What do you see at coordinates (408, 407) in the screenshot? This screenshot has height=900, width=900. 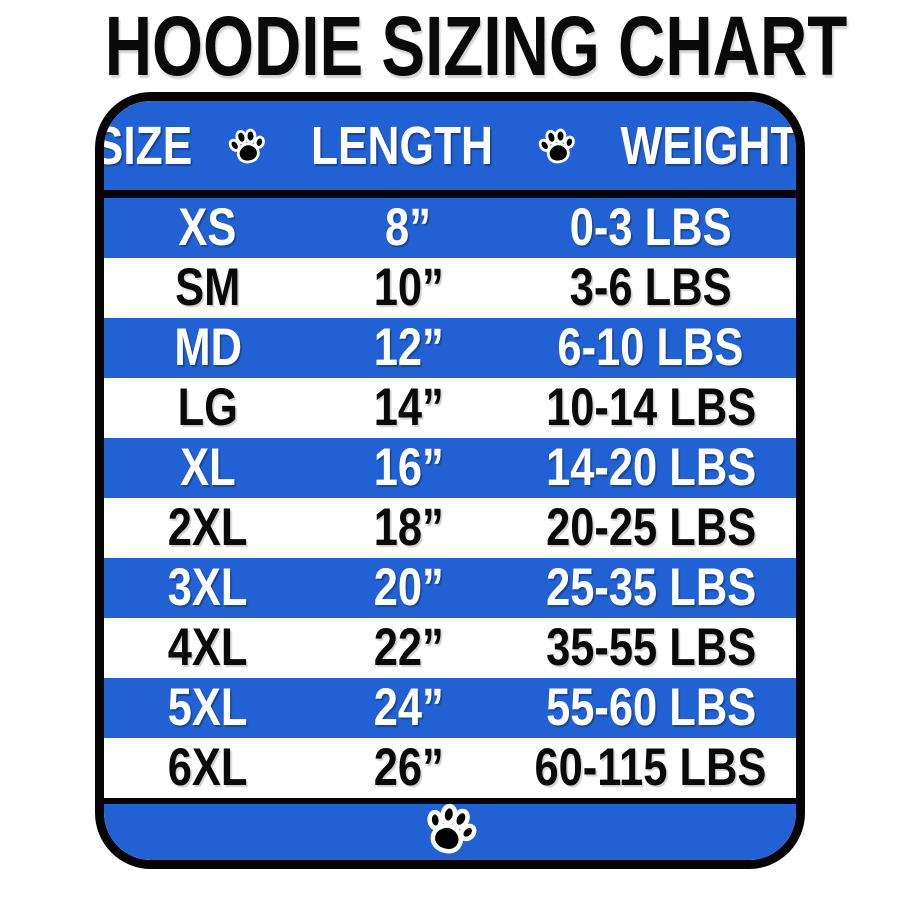 I see `length-value: 14”` at bounding box center [408, 407].